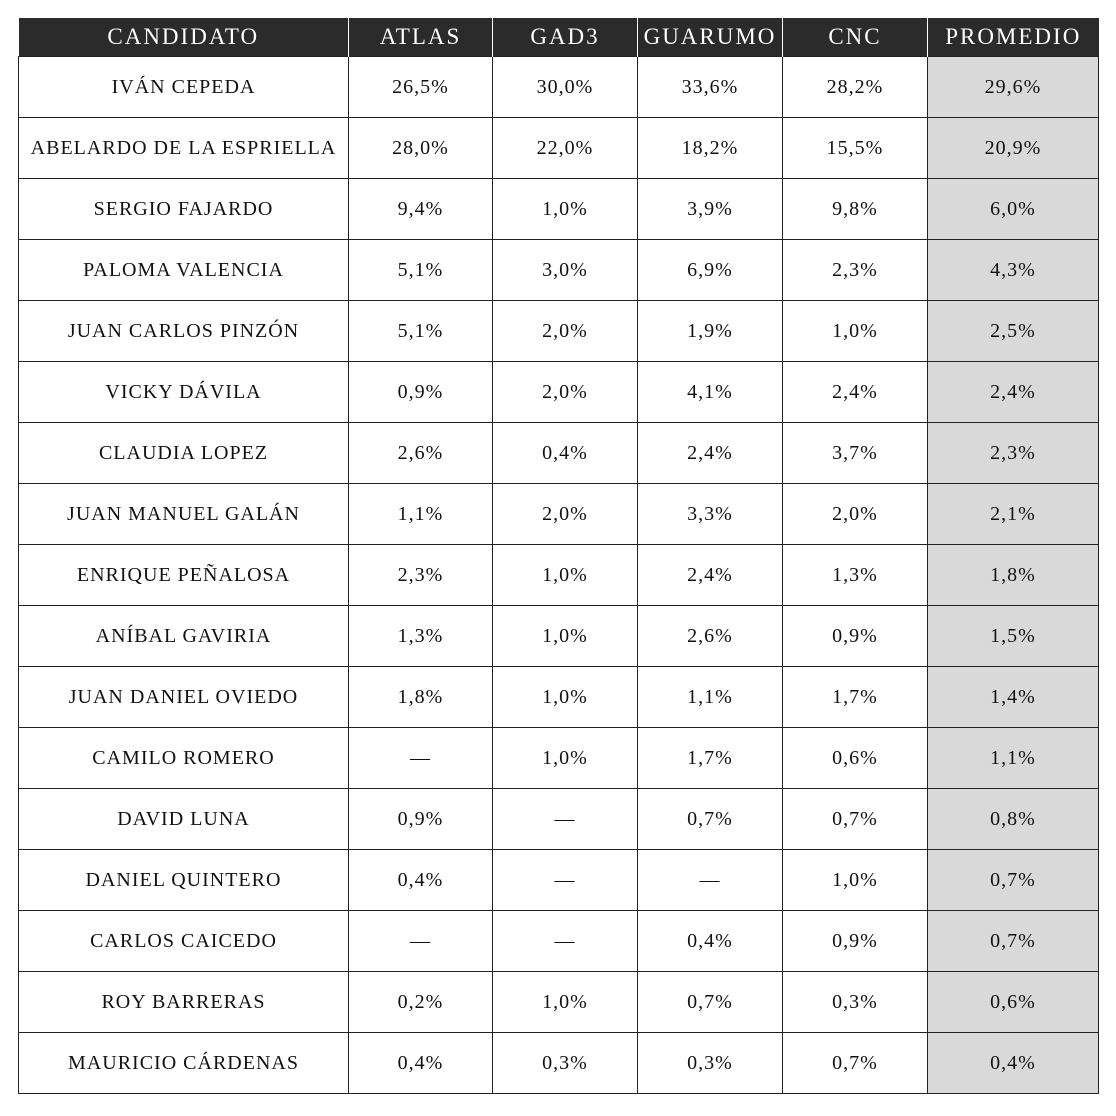  Describe the element at coordinates (183, 819) in the screenshot. I see `candidate-name: DAVID LUNA` at that location.